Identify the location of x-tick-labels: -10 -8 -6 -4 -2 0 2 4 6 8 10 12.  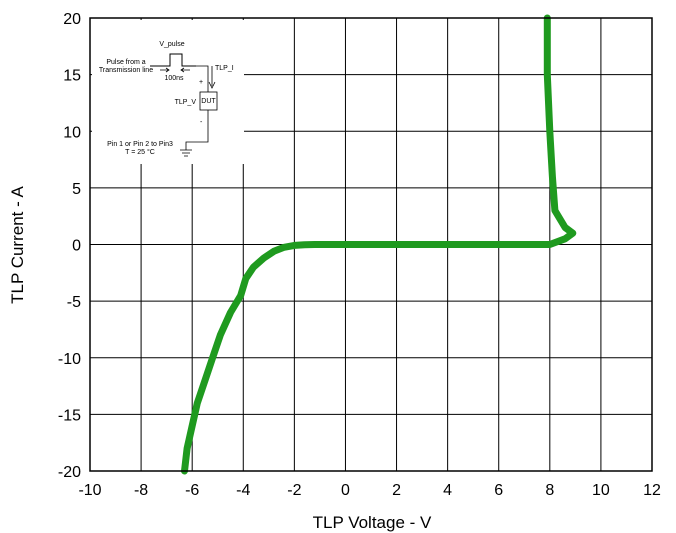
(369, 490).